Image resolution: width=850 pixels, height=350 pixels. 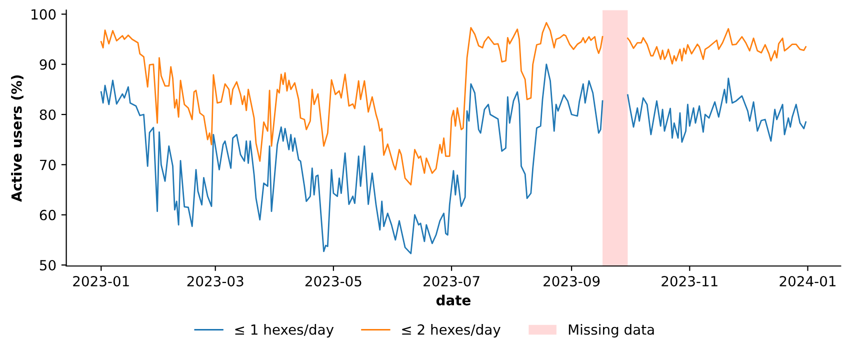 I want to click on y-tick-label: 50, so click(x=48, y=265).